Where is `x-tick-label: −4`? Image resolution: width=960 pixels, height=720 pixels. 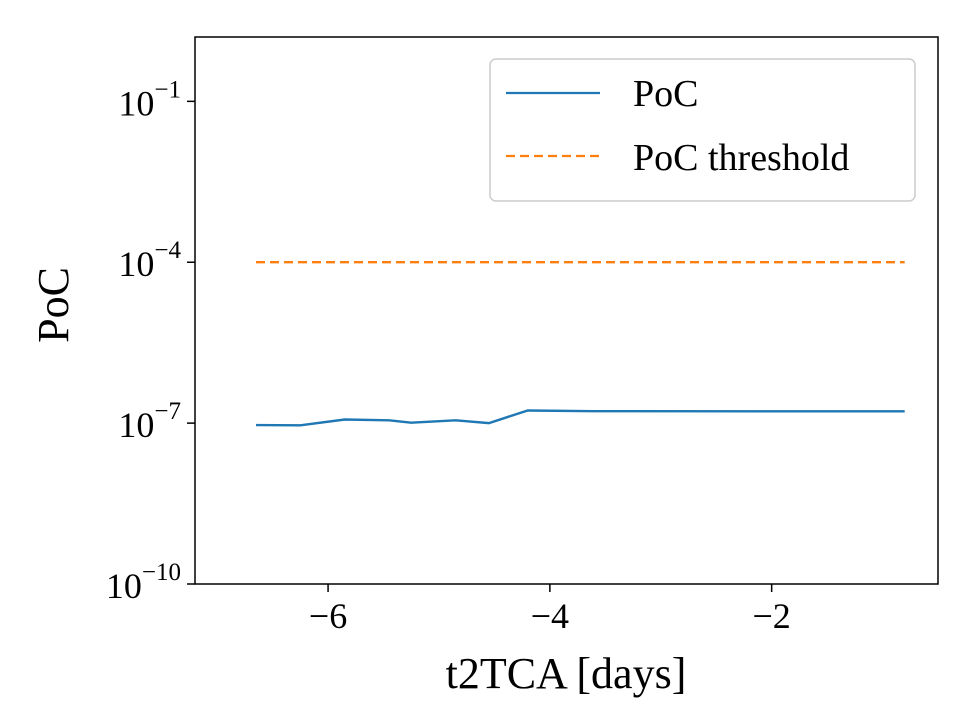 x-tick-label: −4 is located at coordinates (550, 616).